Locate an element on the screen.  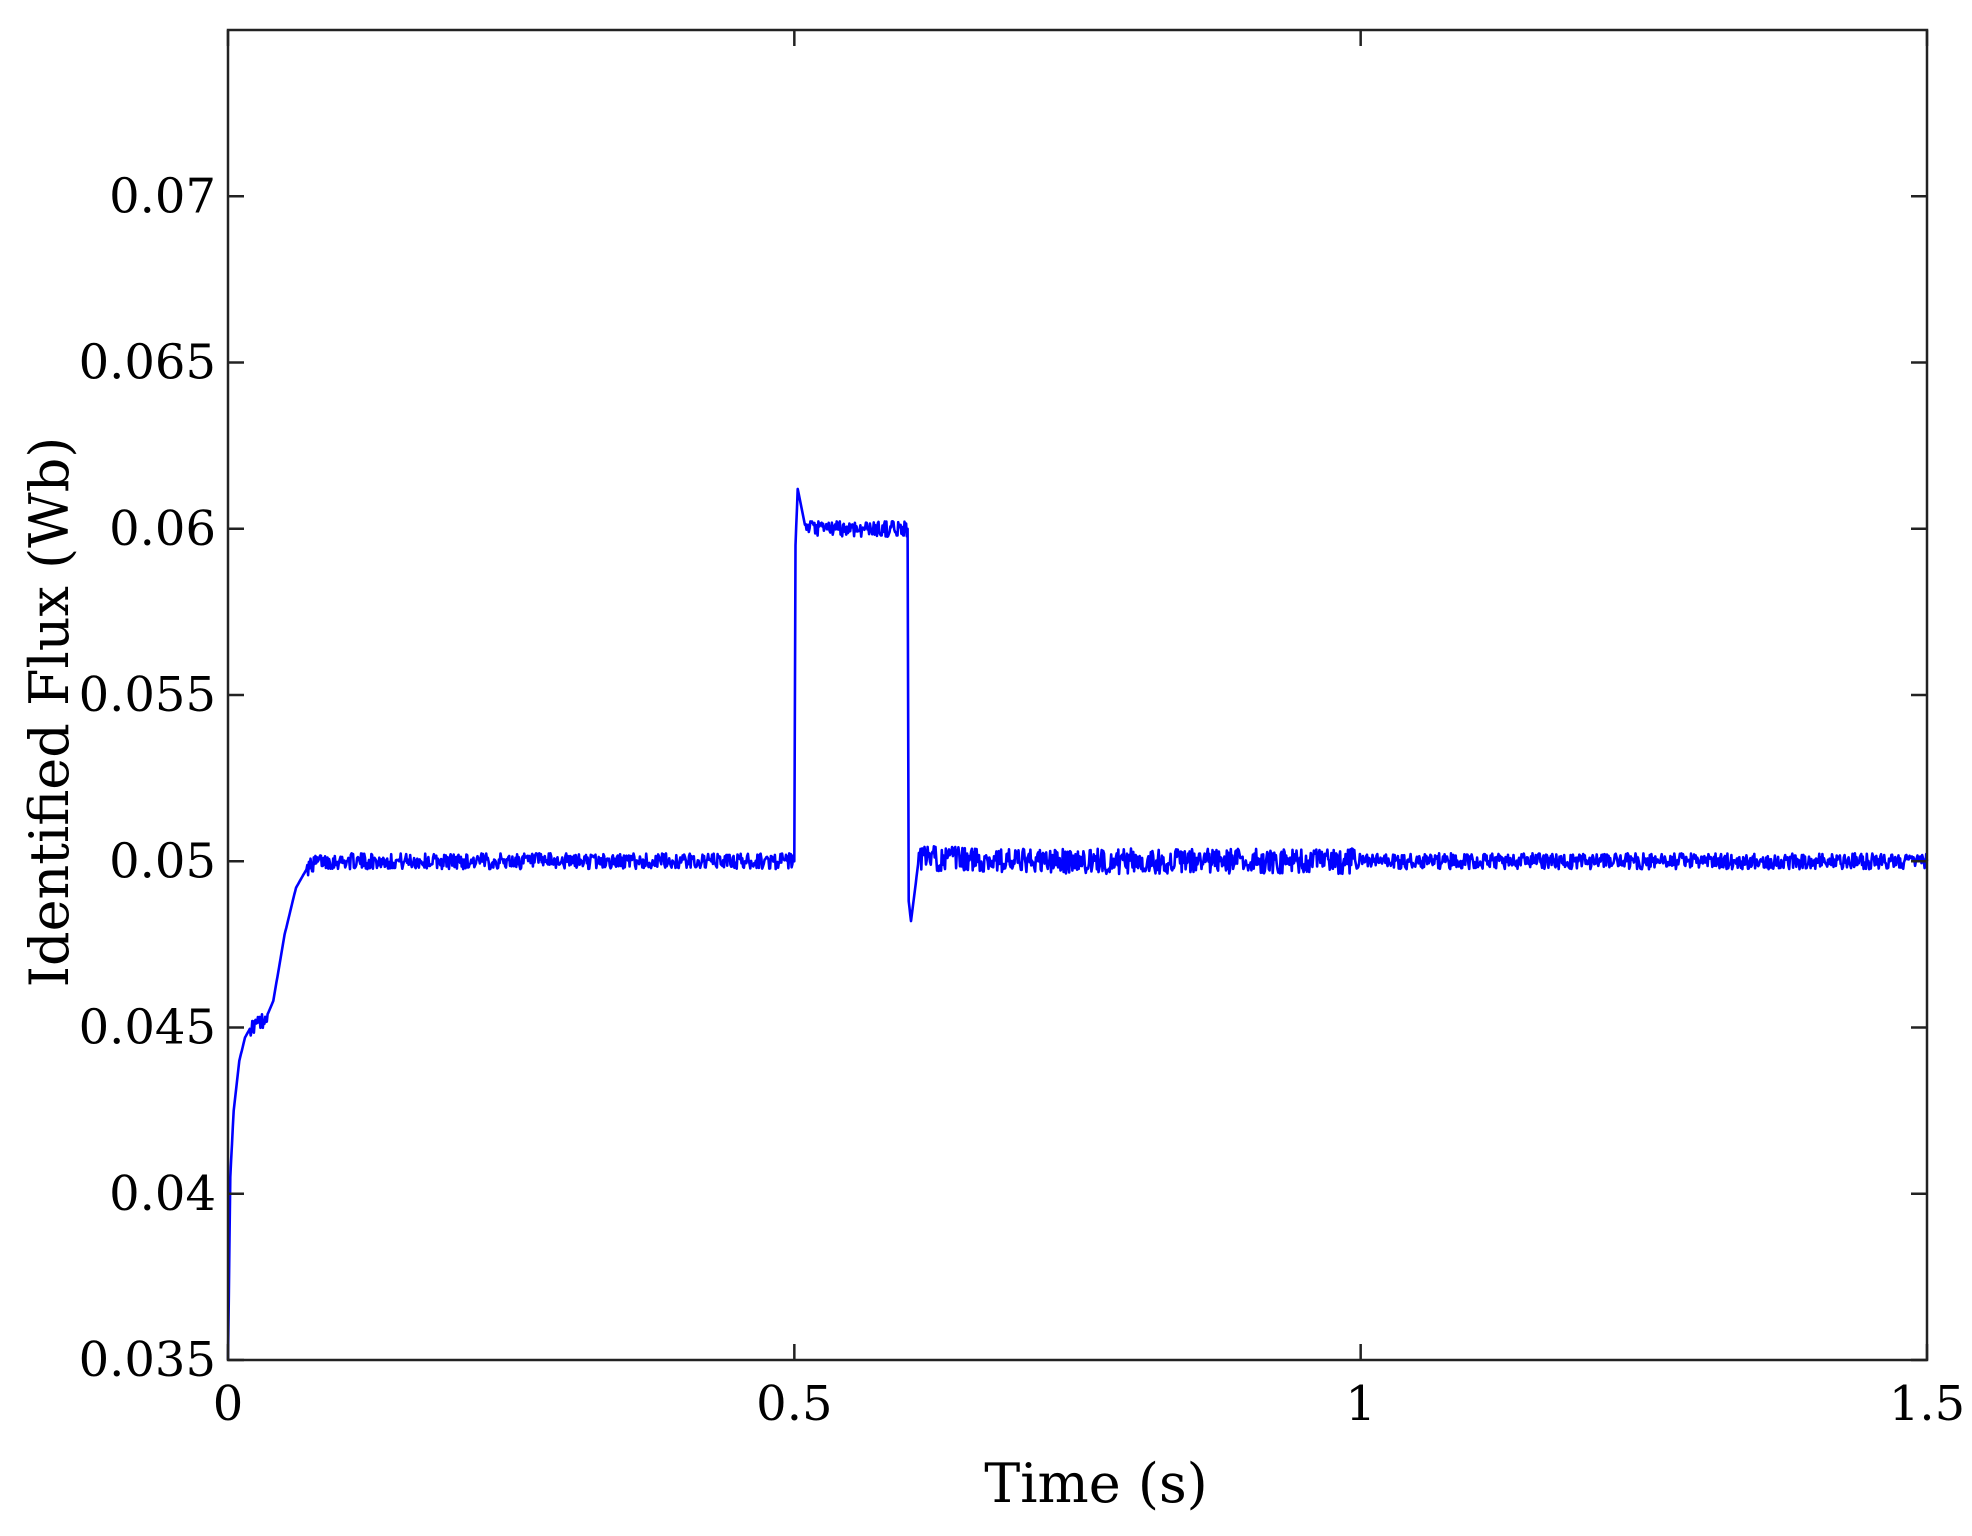
x-tick-label: 0.5 is located at coordinates (794, 1404).